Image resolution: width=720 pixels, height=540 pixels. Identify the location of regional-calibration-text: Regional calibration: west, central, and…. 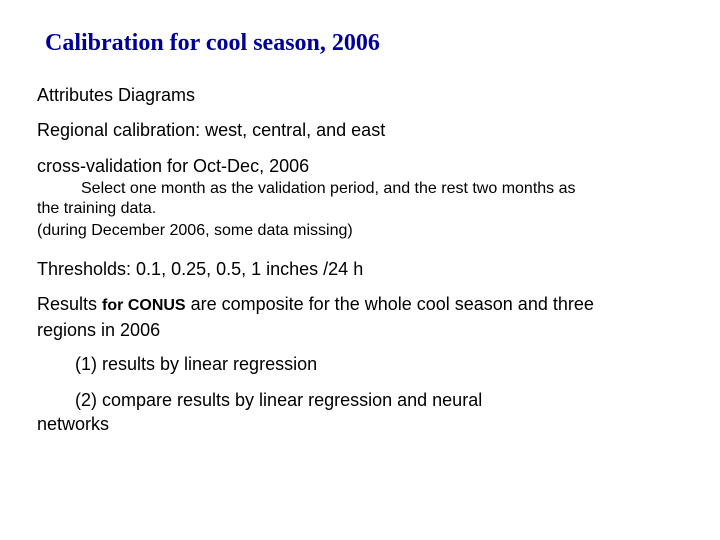
(211, 130).